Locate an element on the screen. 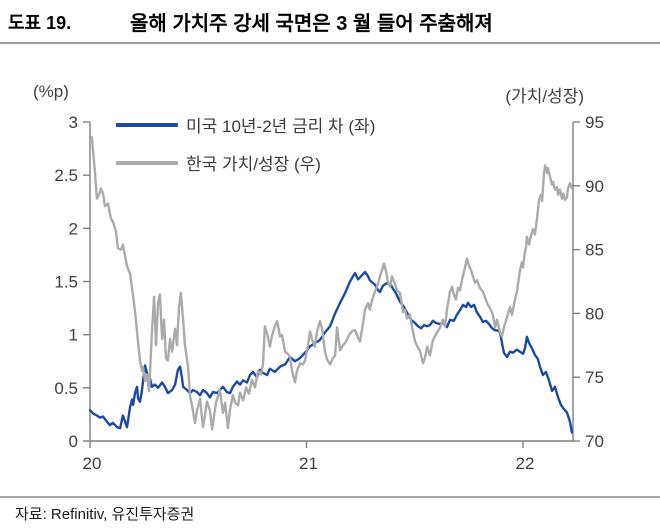 Image resolution: width=660 pixels, height=531 pixels. left-axis-tick-label: 1.5 is located at coordinates (66, 282).